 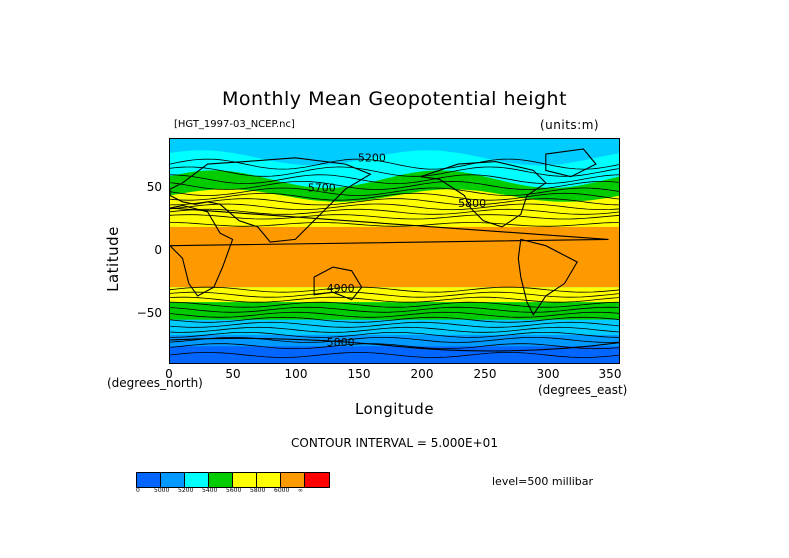 What do you see at coordinates (258, 490) in the screenshot?
I see `colorbar-label: 5800` at bounding box center [258, 490].